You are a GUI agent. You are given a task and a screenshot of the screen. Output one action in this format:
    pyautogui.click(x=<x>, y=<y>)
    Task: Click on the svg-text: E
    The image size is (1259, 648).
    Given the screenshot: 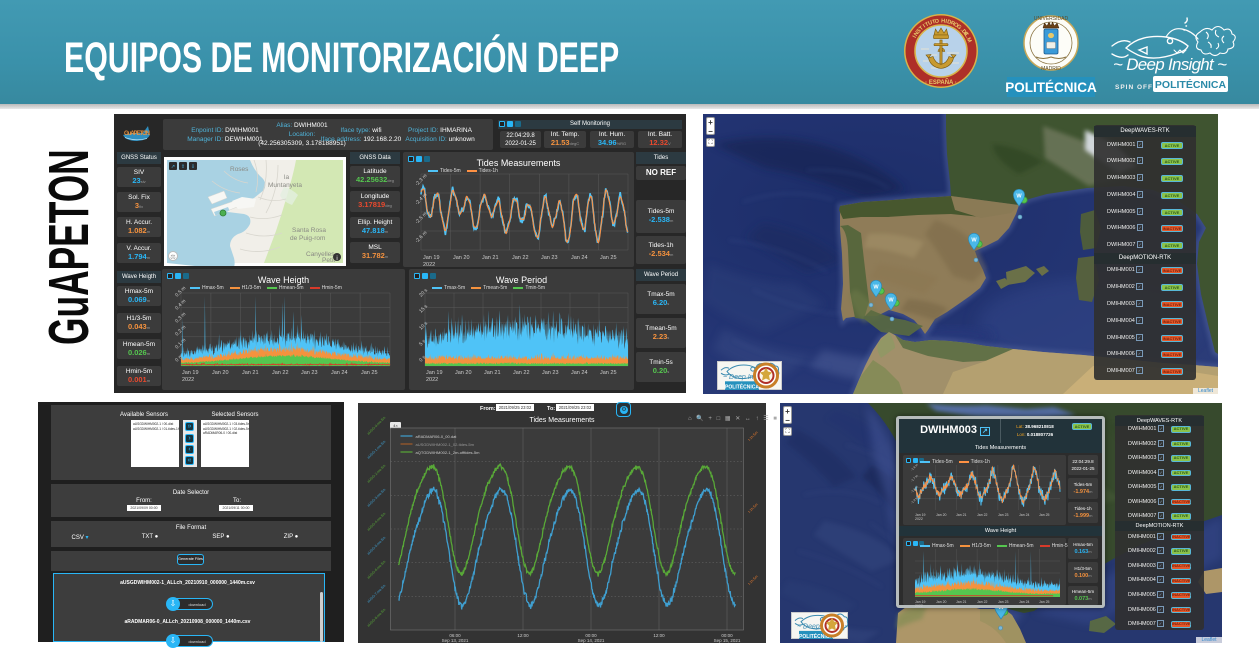 What is the action you would take?
    pyautogui.click(x=965, y=34)
    